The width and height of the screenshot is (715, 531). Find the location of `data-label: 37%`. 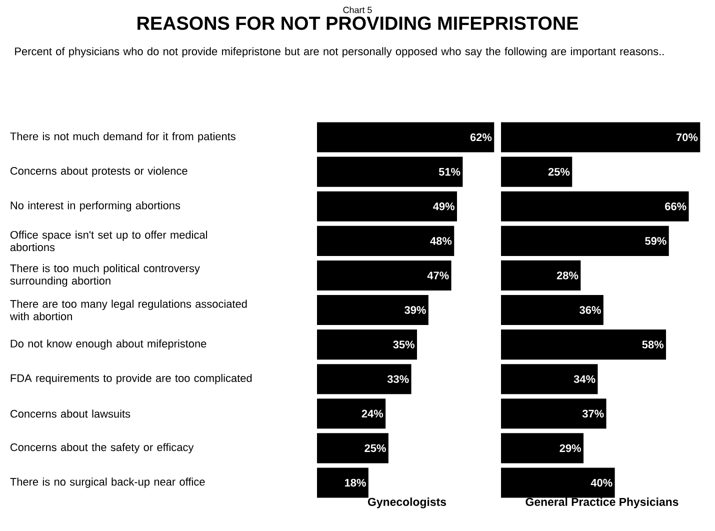

data-label: 37% is located at coordinates (593, 414).